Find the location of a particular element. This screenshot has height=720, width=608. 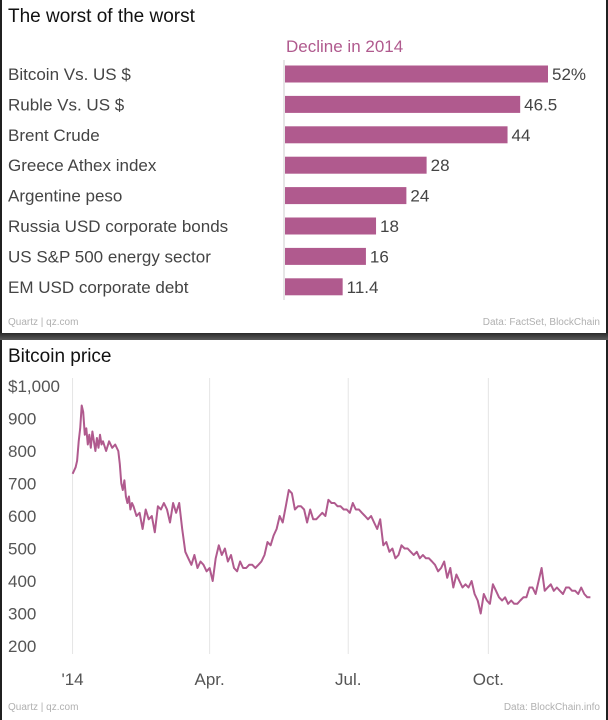

bar-source-right: Data: FactSet, BlockChain is located at coordinates (541, 322).